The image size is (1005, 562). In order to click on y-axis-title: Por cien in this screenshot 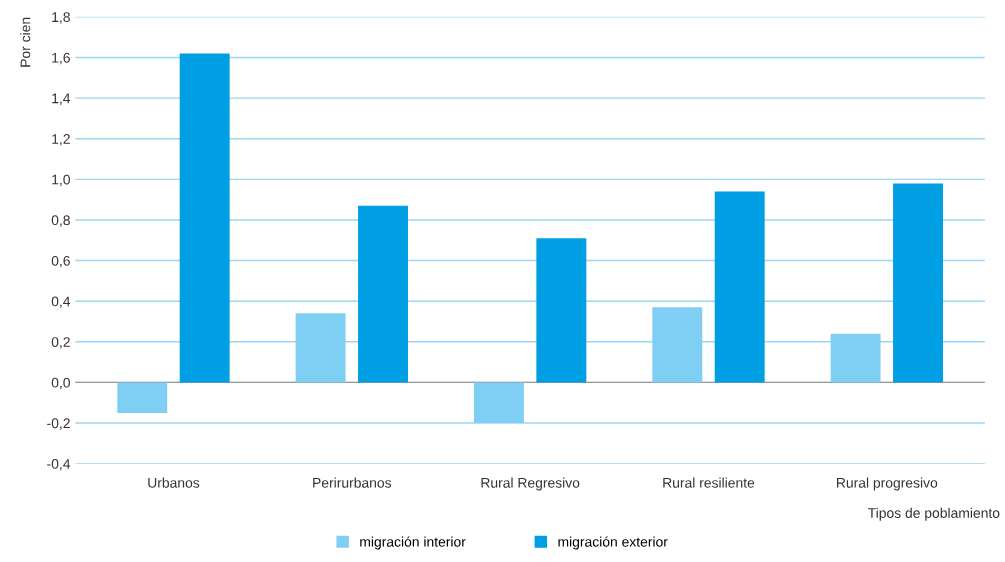, I will do `click(25, 42)`.